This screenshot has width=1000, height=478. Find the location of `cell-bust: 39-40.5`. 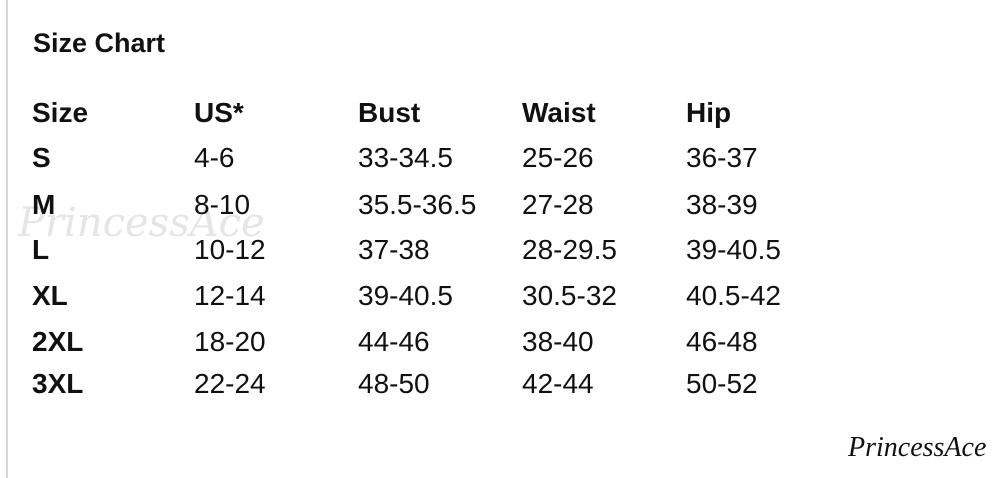

cell-bust: 39-40.5 is located at coordinates (405, 295).